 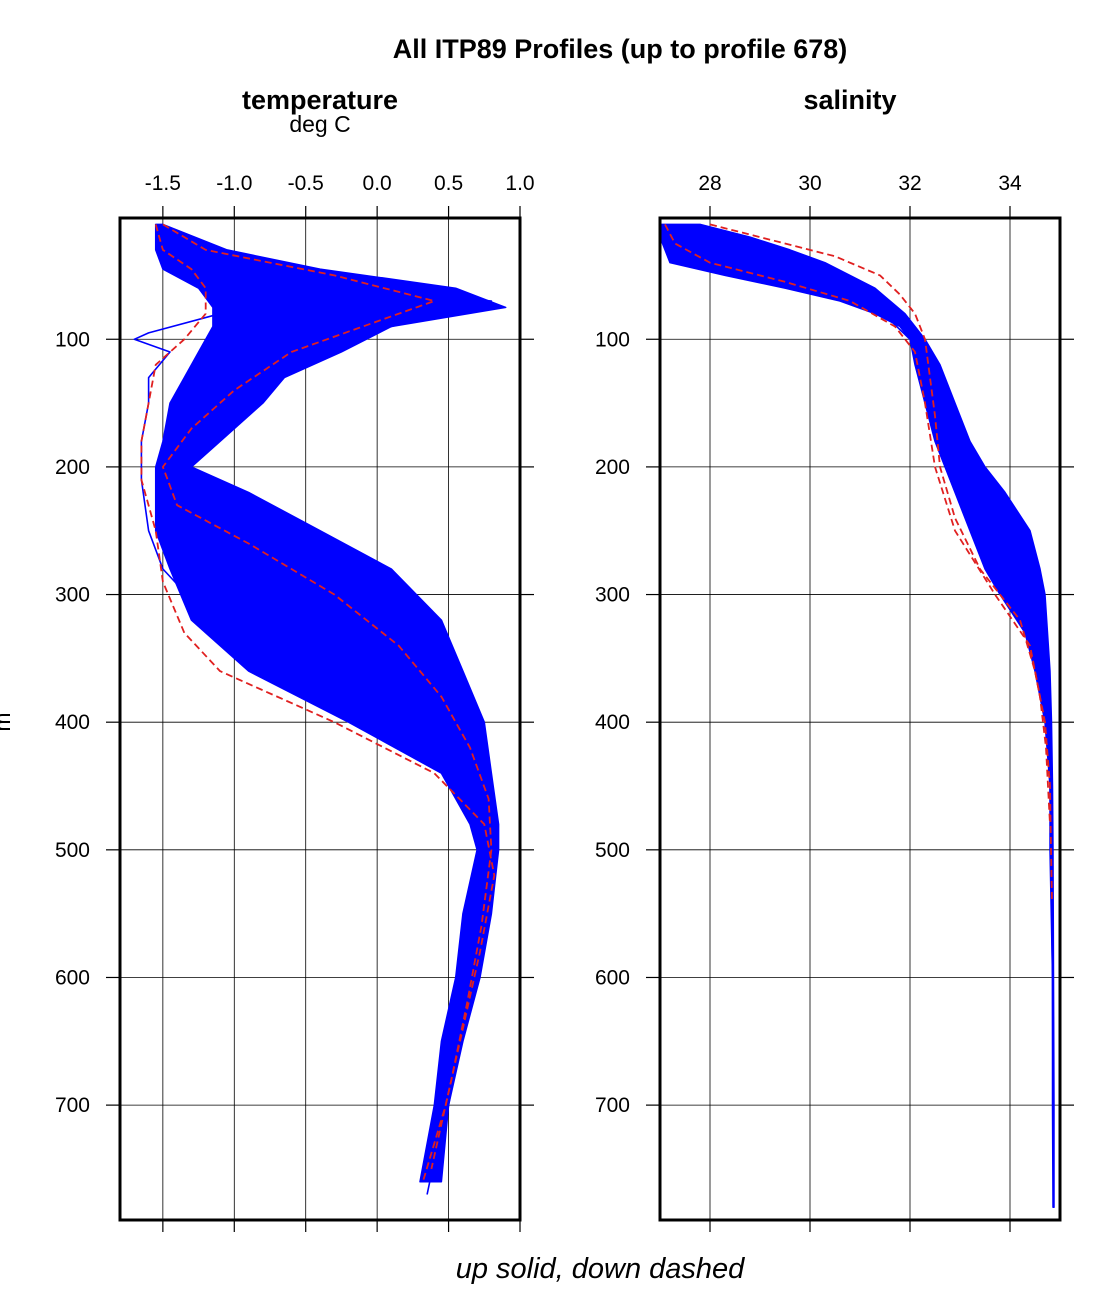 What do you see at coordinates (306, 183) in the screenshot?
I see `temperature-x-tick-label: -0.5` at bounding box center [306, 183].